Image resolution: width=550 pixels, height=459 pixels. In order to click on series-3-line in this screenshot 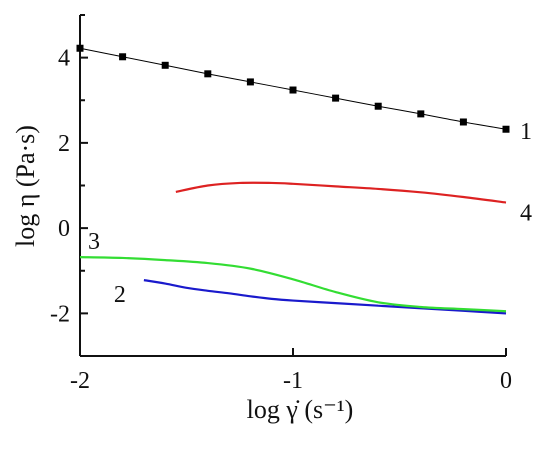, I will do `click(293, 284)`.